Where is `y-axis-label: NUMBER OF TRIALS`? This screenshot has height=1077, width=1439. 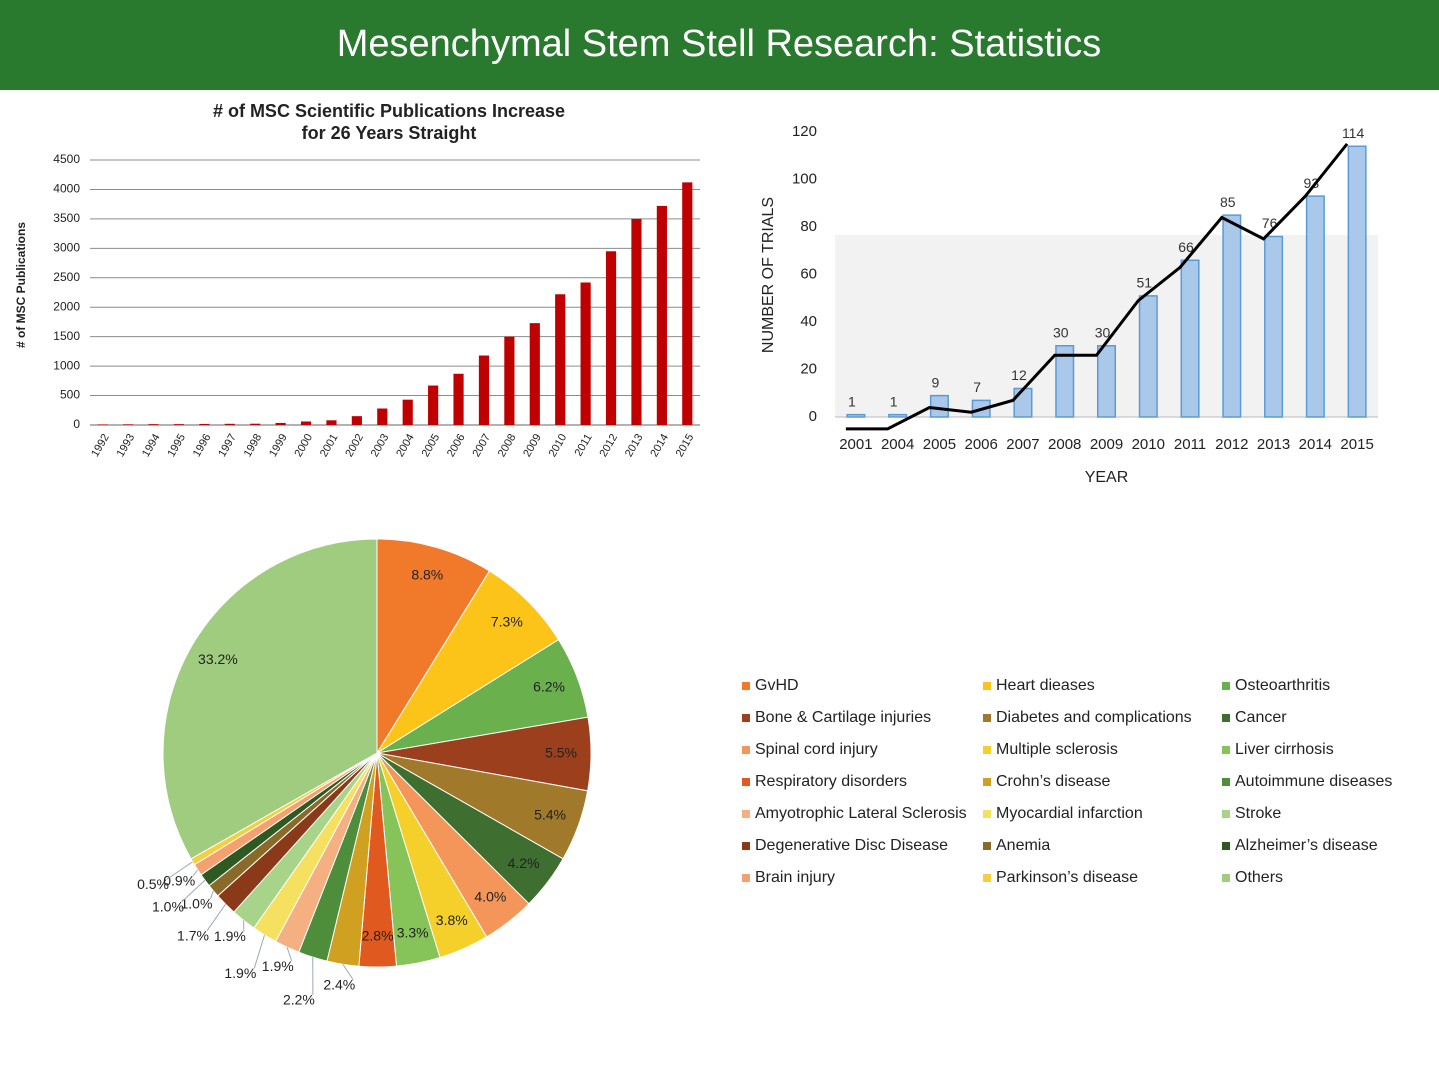
y-axis-label: NUMBER OF TRIALS is located at coordinates (768, 275).